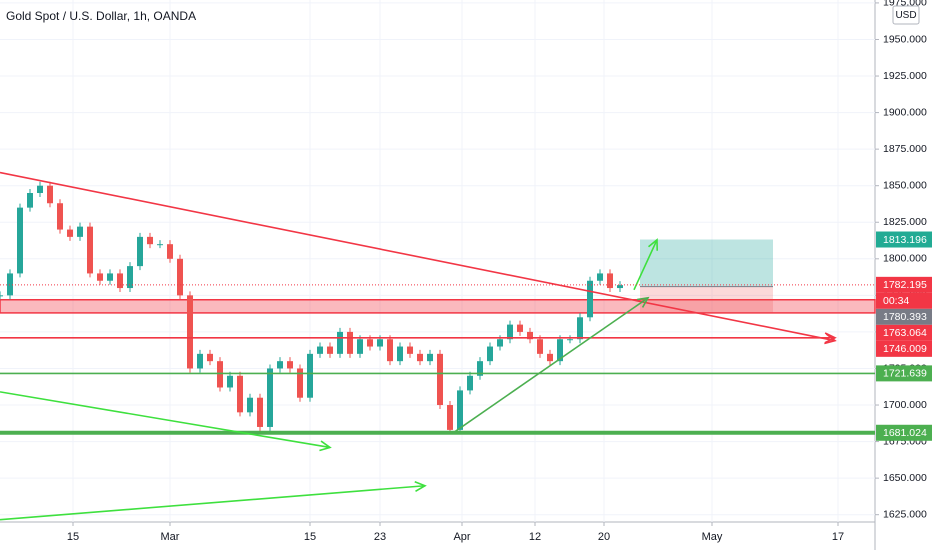 Image resolution: width=932 pixels, height=550 pixels. Describe the element at coordinates (905, 514) in the screenshot. I see `y-tick-label: 1625.000` at that location.